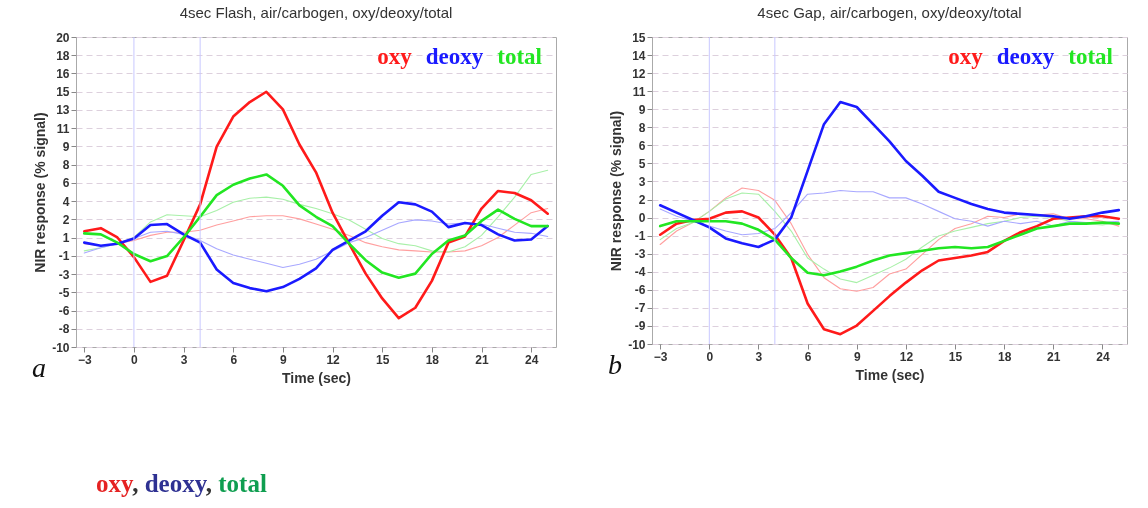 This screenshot has height=508, width=1148. What do you see at coordinates (64, 329) in the screenshot?
I see `y-tick-label: -8` at bounding box center [64, 329].